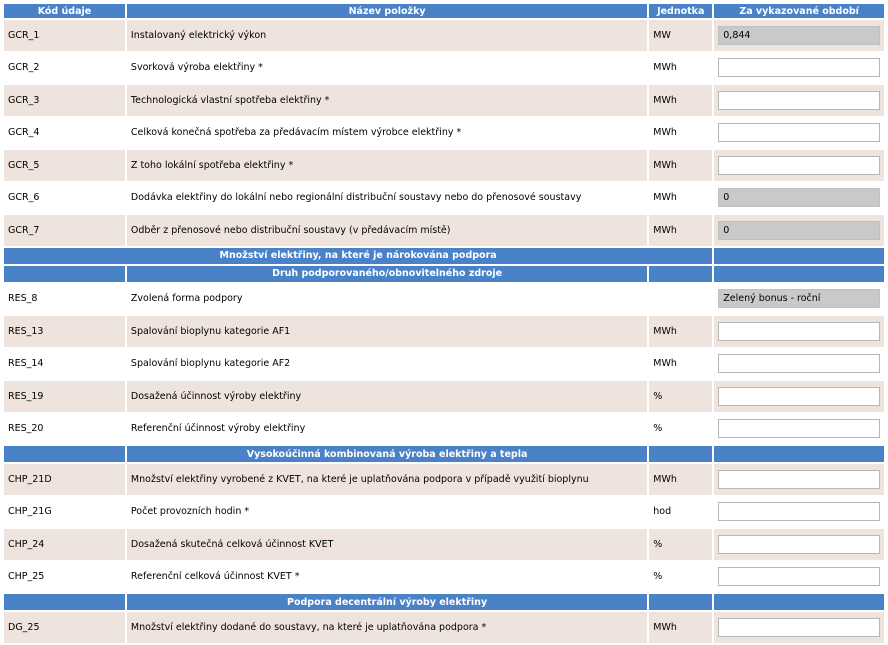 The height and width of the screenshot is (645, 888). Describe the element at coordinates (64, 576) in the screenshot. I see `row-code: CHP_25` at that location.